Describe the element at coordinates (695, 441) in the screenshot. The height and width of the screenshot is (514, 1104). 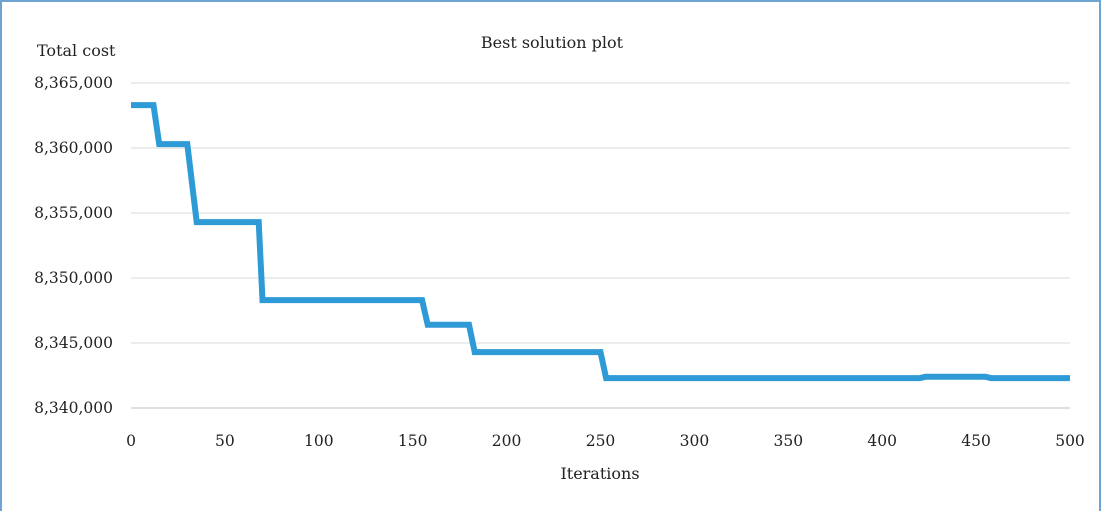
I see `x-tick-label: 300` at that location.